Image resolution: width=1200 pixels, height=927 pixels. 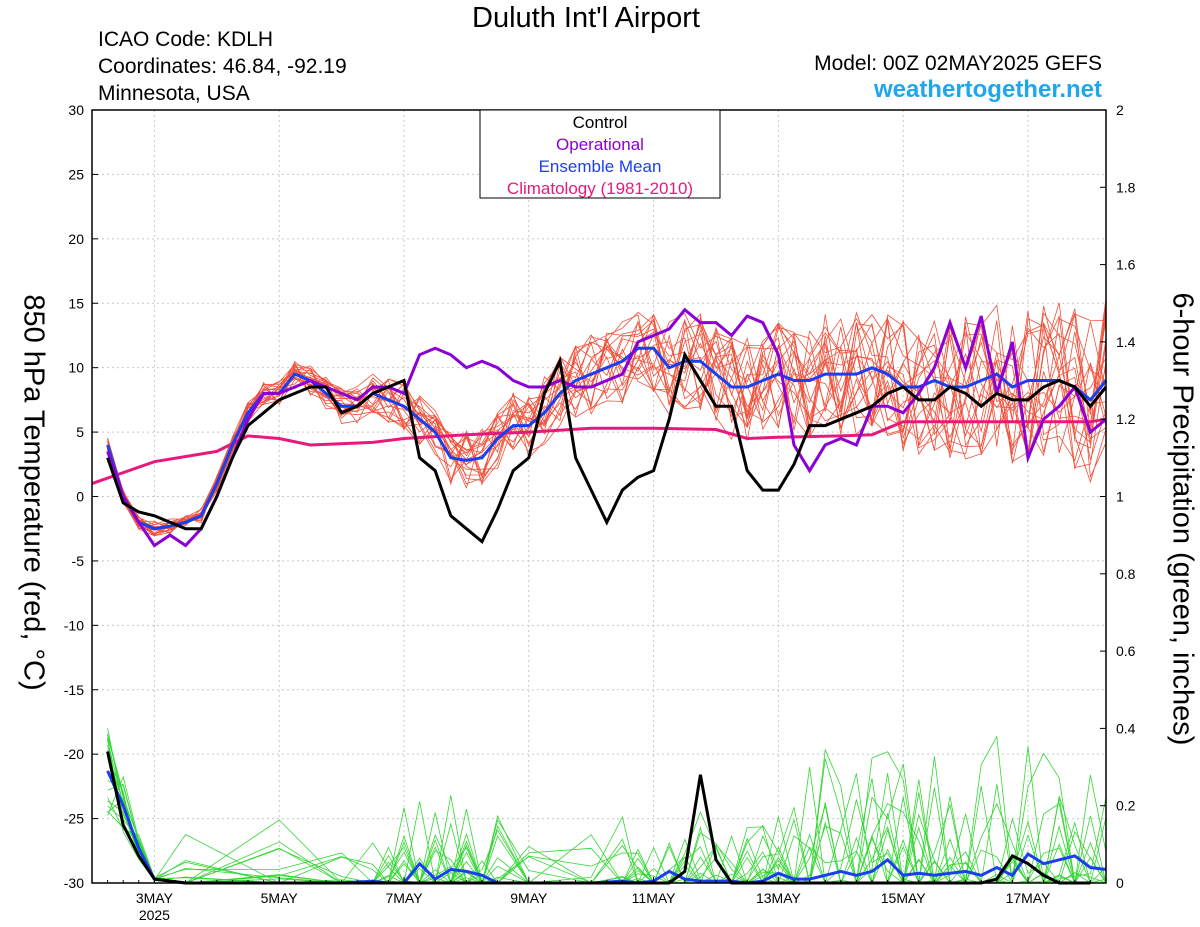 What do you see at coordinates (74, 754) in the screenshot?
I see `y-left-tick-label: -20` at bounding box center [74, 754].